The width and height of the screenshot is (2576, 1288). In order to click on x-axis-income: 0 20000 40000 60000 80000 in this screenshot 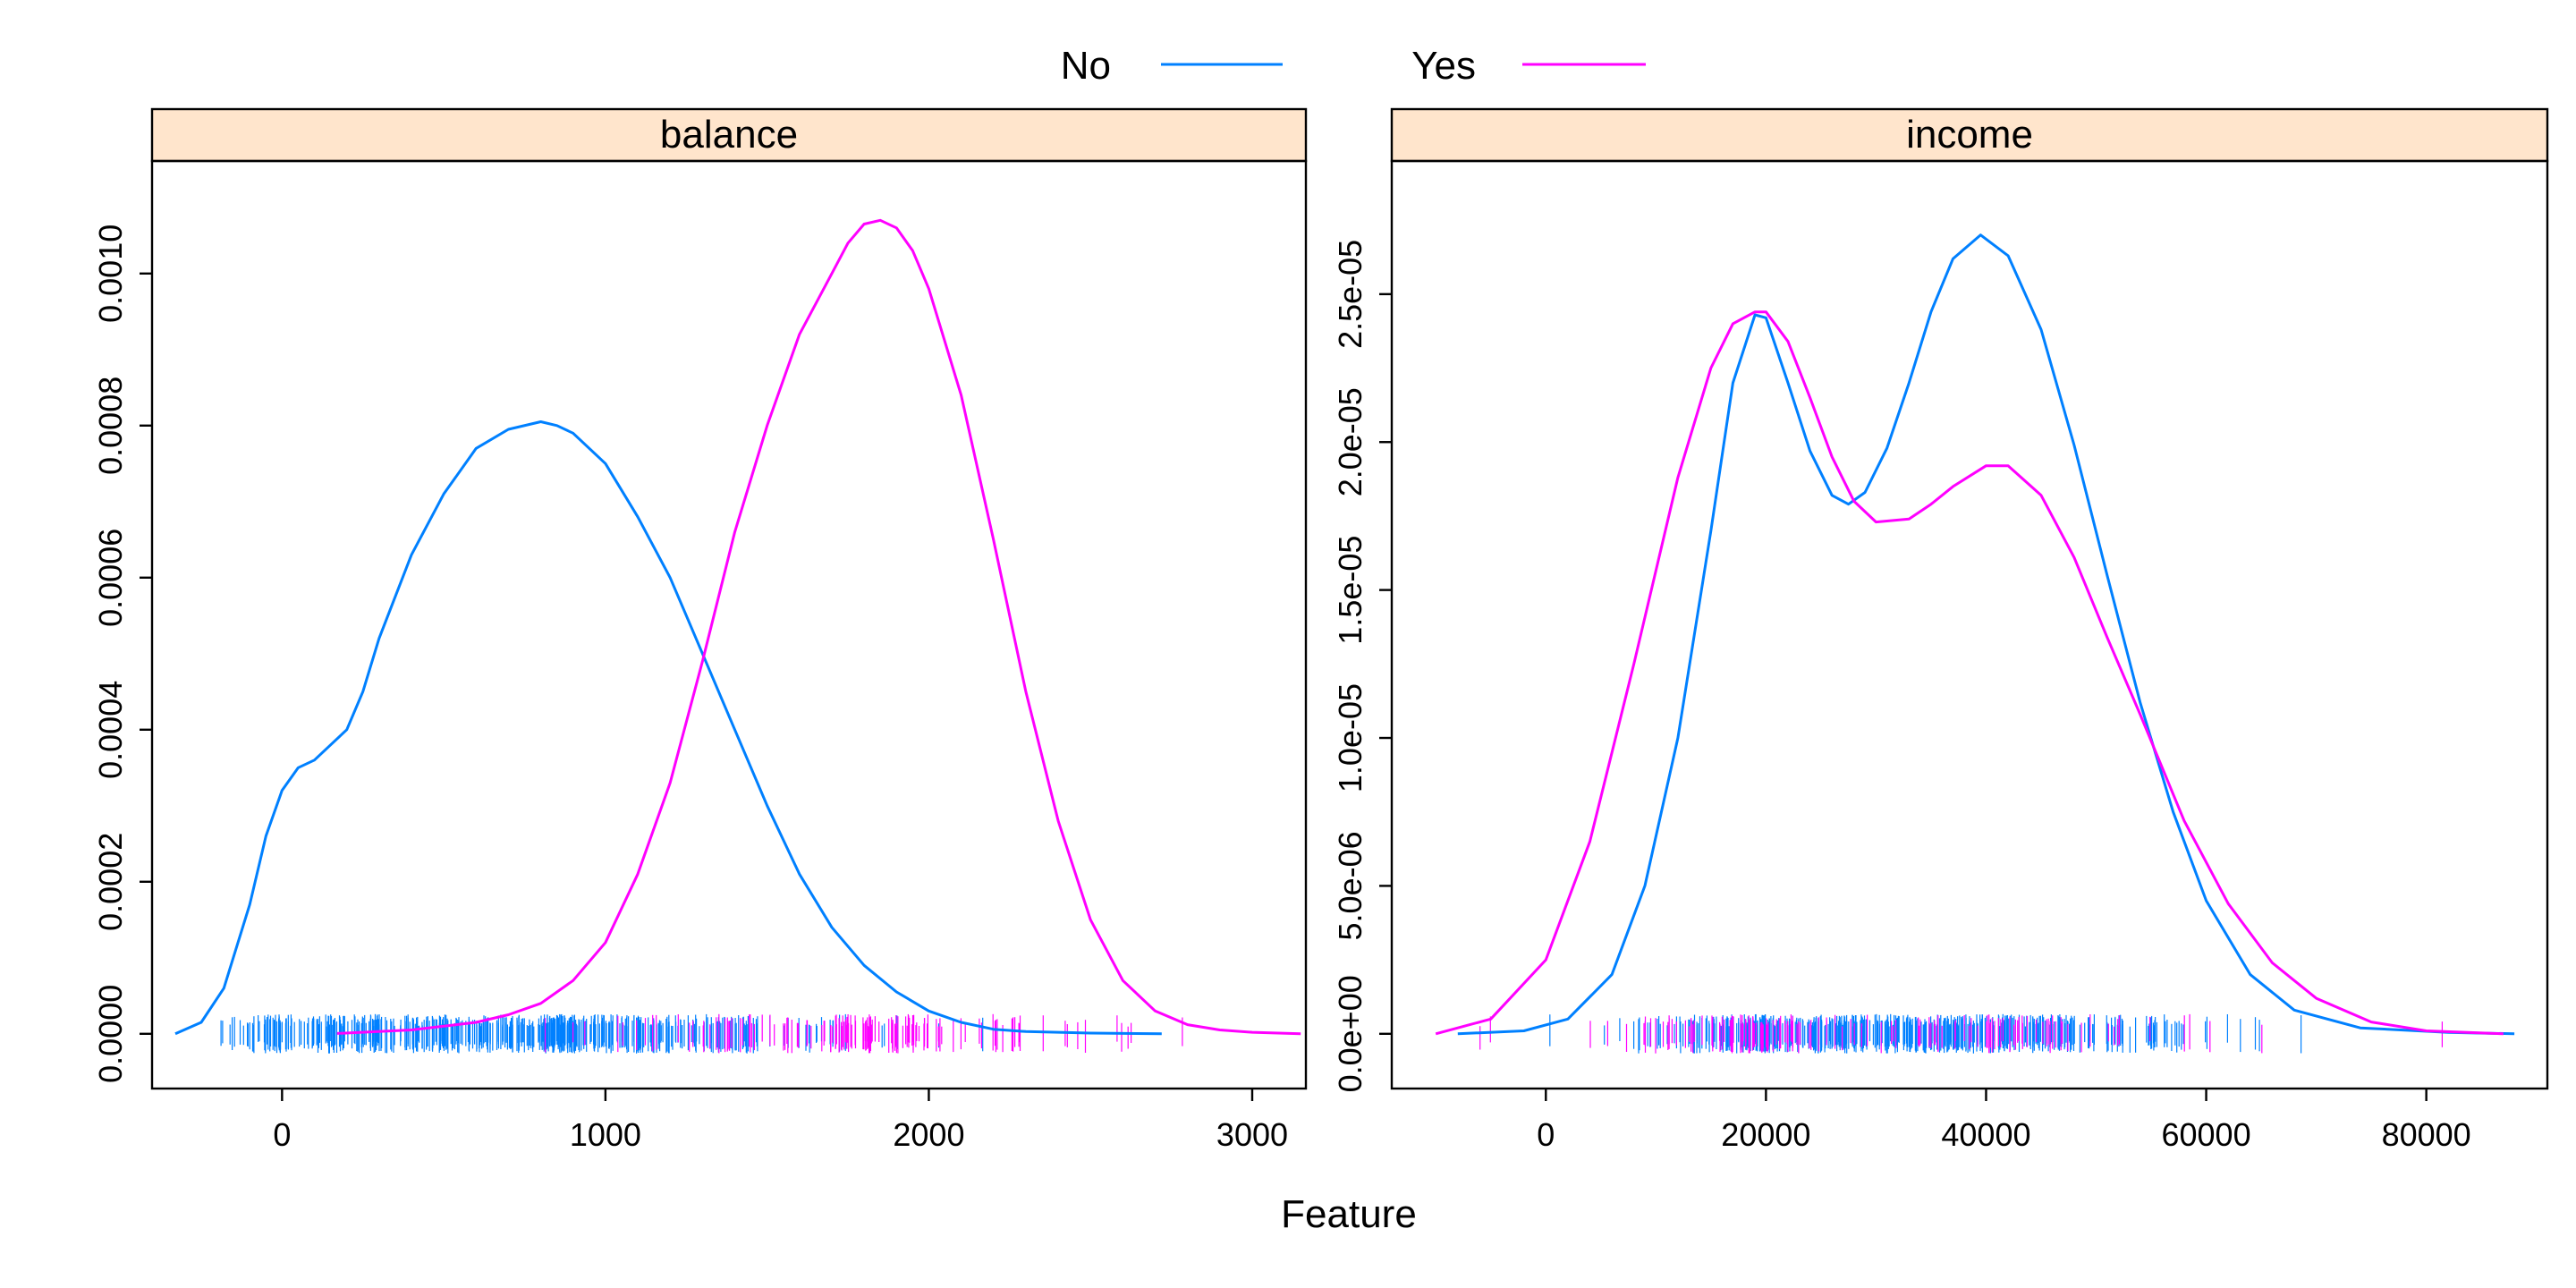, I will do `click(2004, 1121)`.